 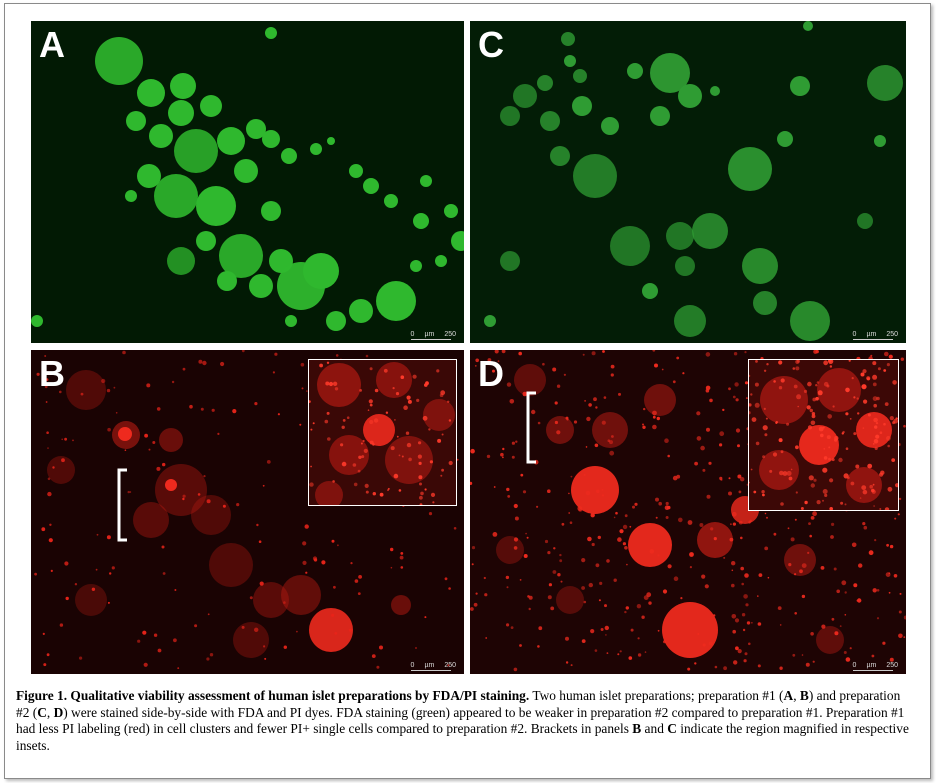 I want to click on inset-b-magnified, so click(x=382, y=432).